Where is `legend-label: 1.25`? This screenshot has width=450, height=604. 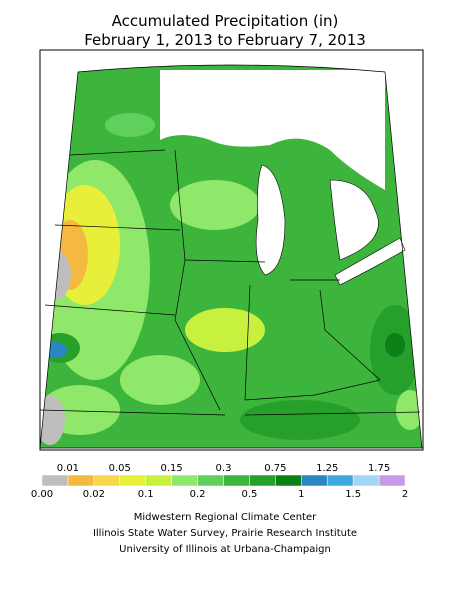 legend-label: 1.25 is located at coordinates (327, 468).